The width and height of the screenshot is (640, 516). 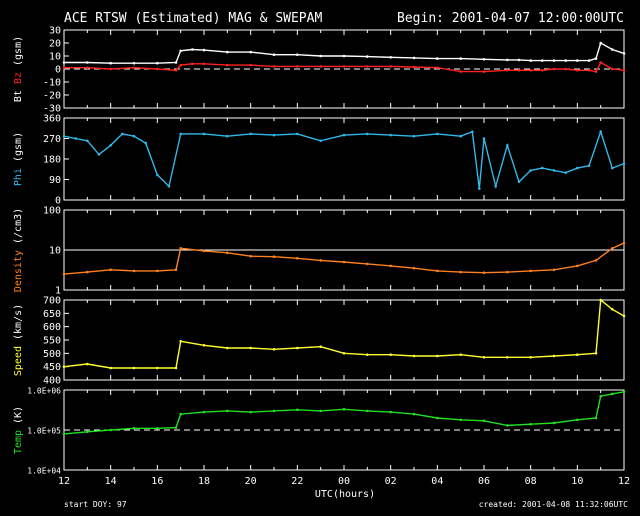 What do you see at coordinates (391, 481) in the screenshot?
I see `x-tick-label: 02` at bounding box center [391, 481].